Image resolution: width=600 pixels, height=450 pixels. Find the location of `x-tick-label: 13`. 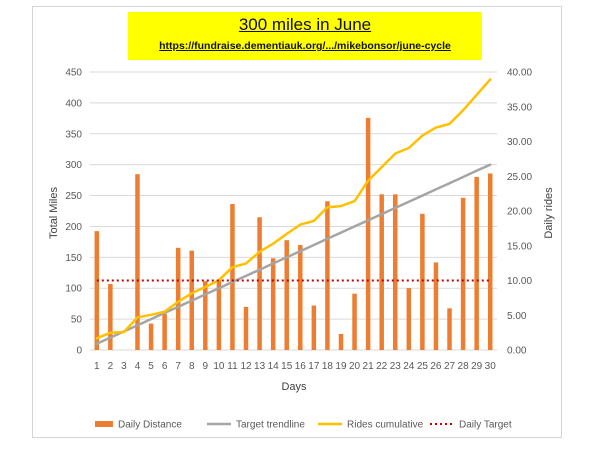

x-tick-label: 13 is located at coordinates (260, 366).